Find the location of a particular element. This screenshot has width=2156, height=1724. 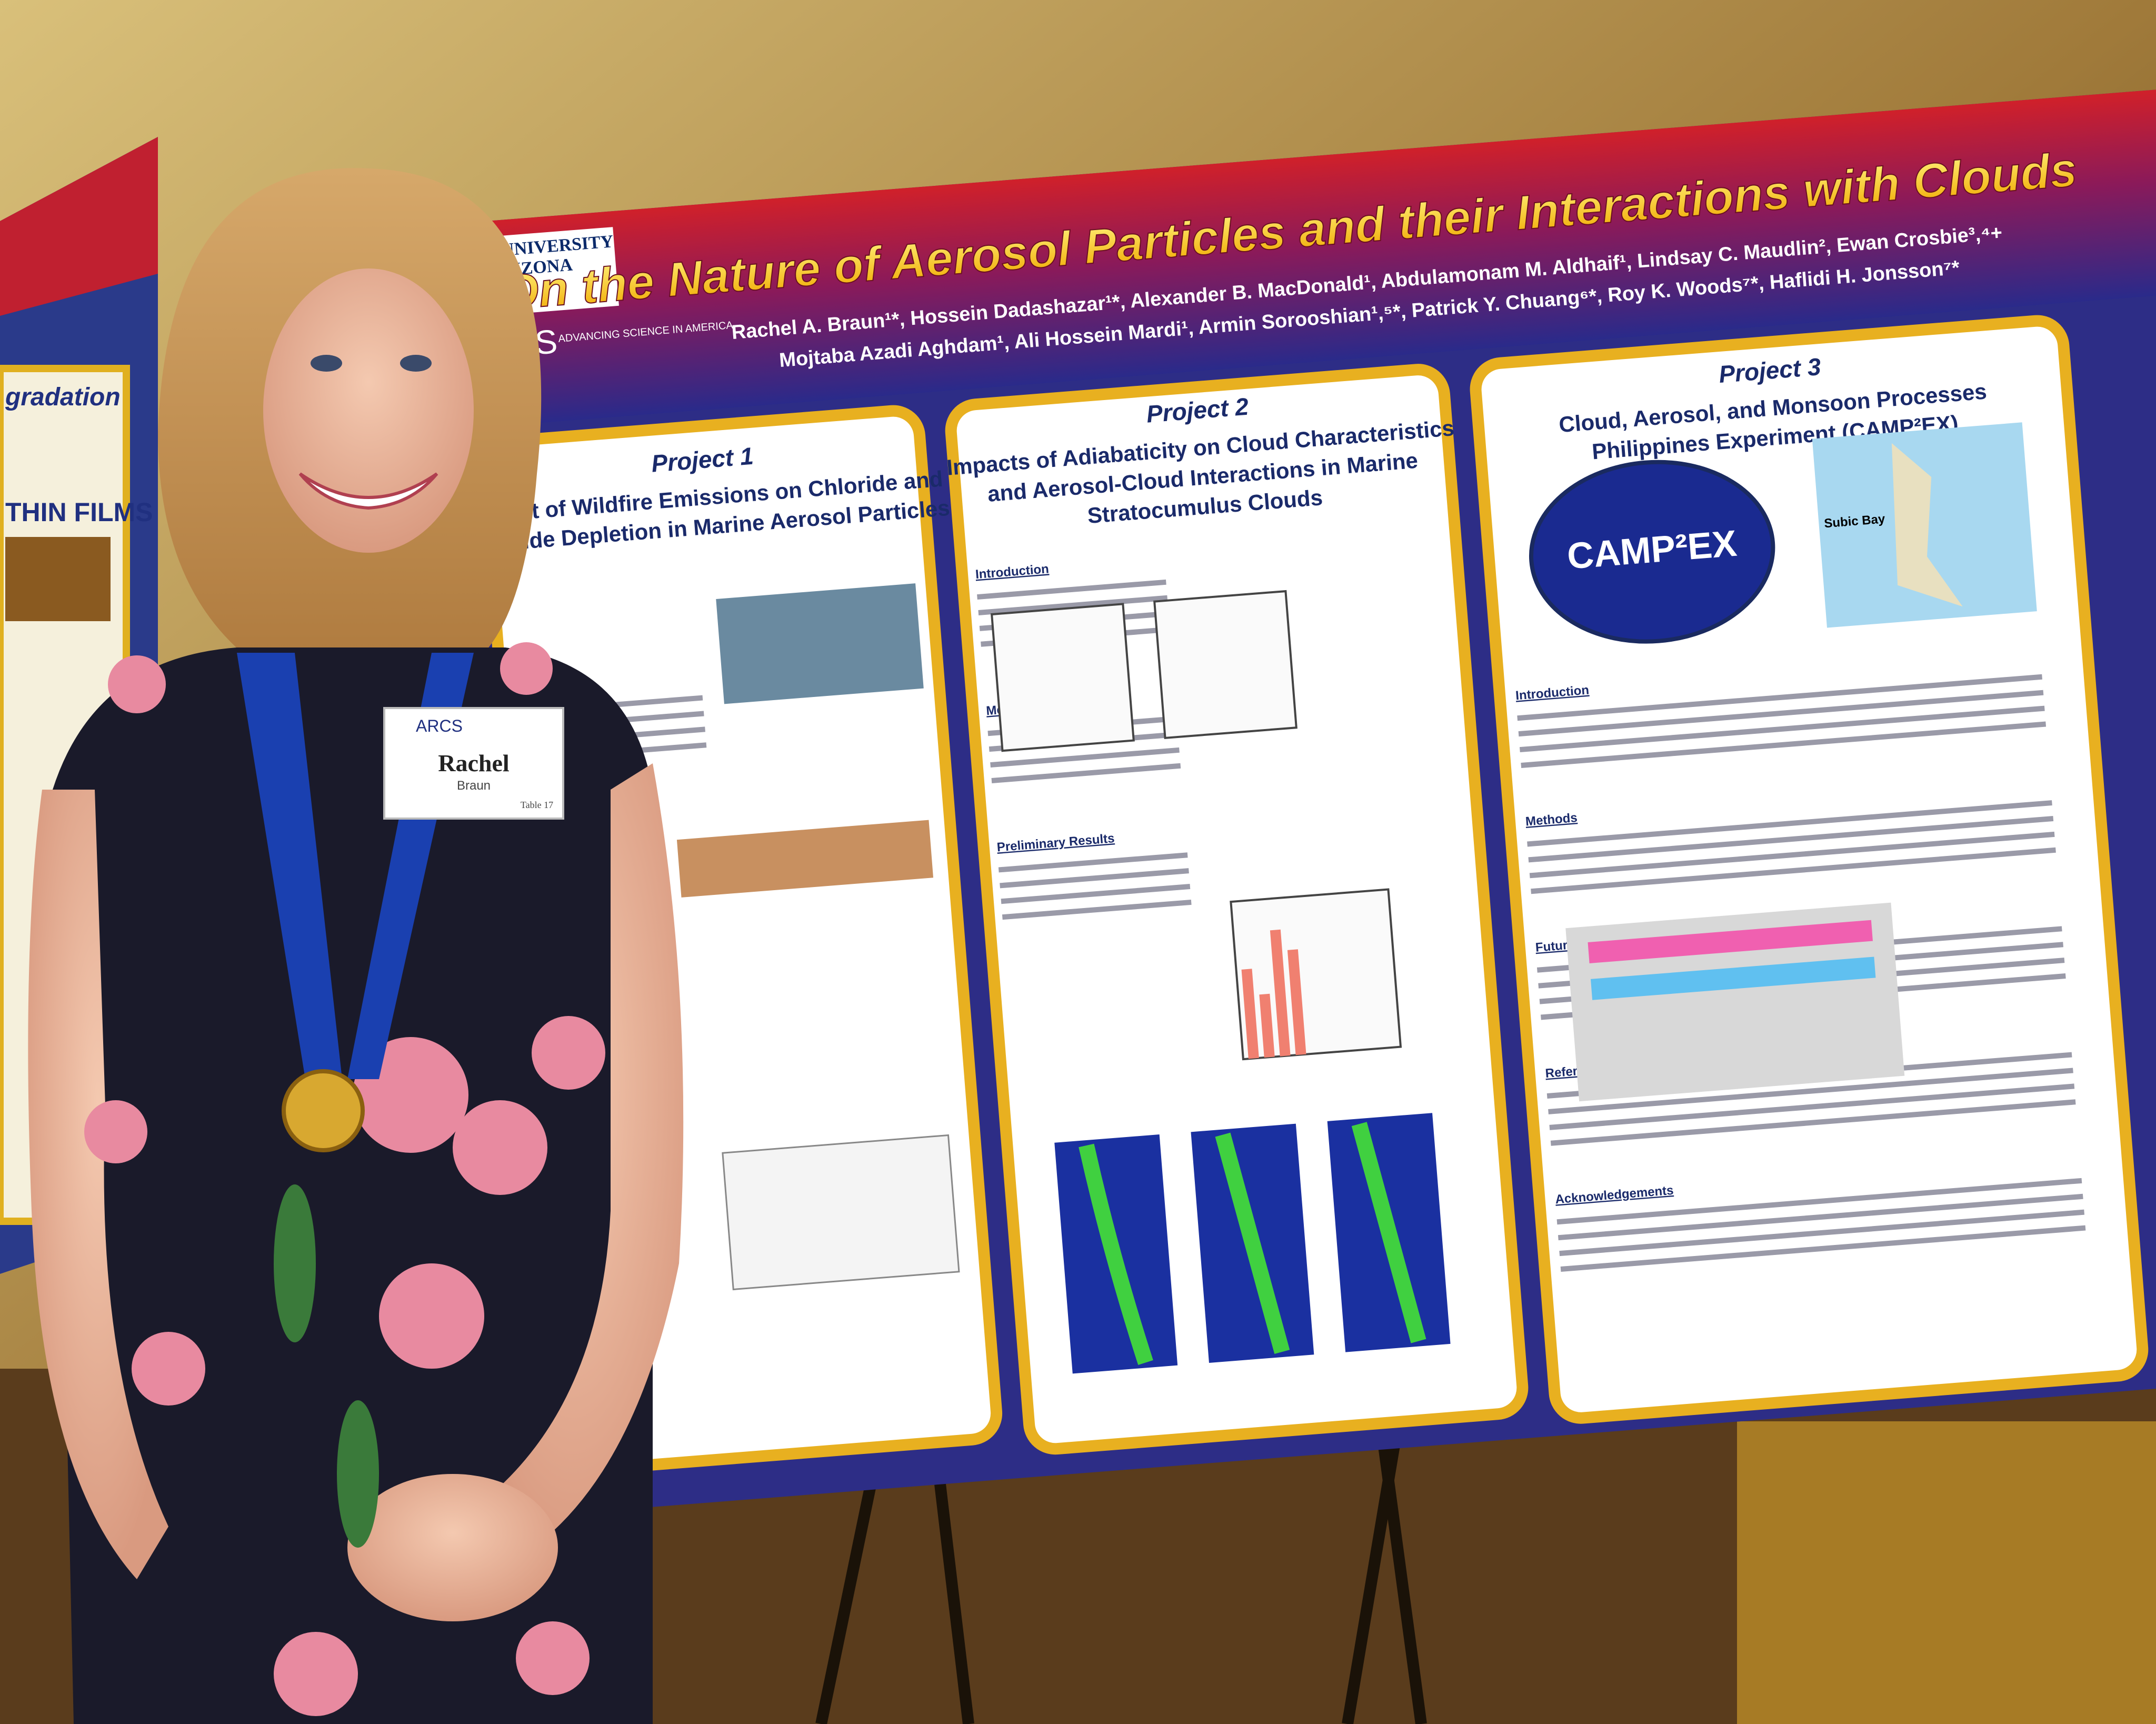

name-tag-part is located at coordinates (473, 763).